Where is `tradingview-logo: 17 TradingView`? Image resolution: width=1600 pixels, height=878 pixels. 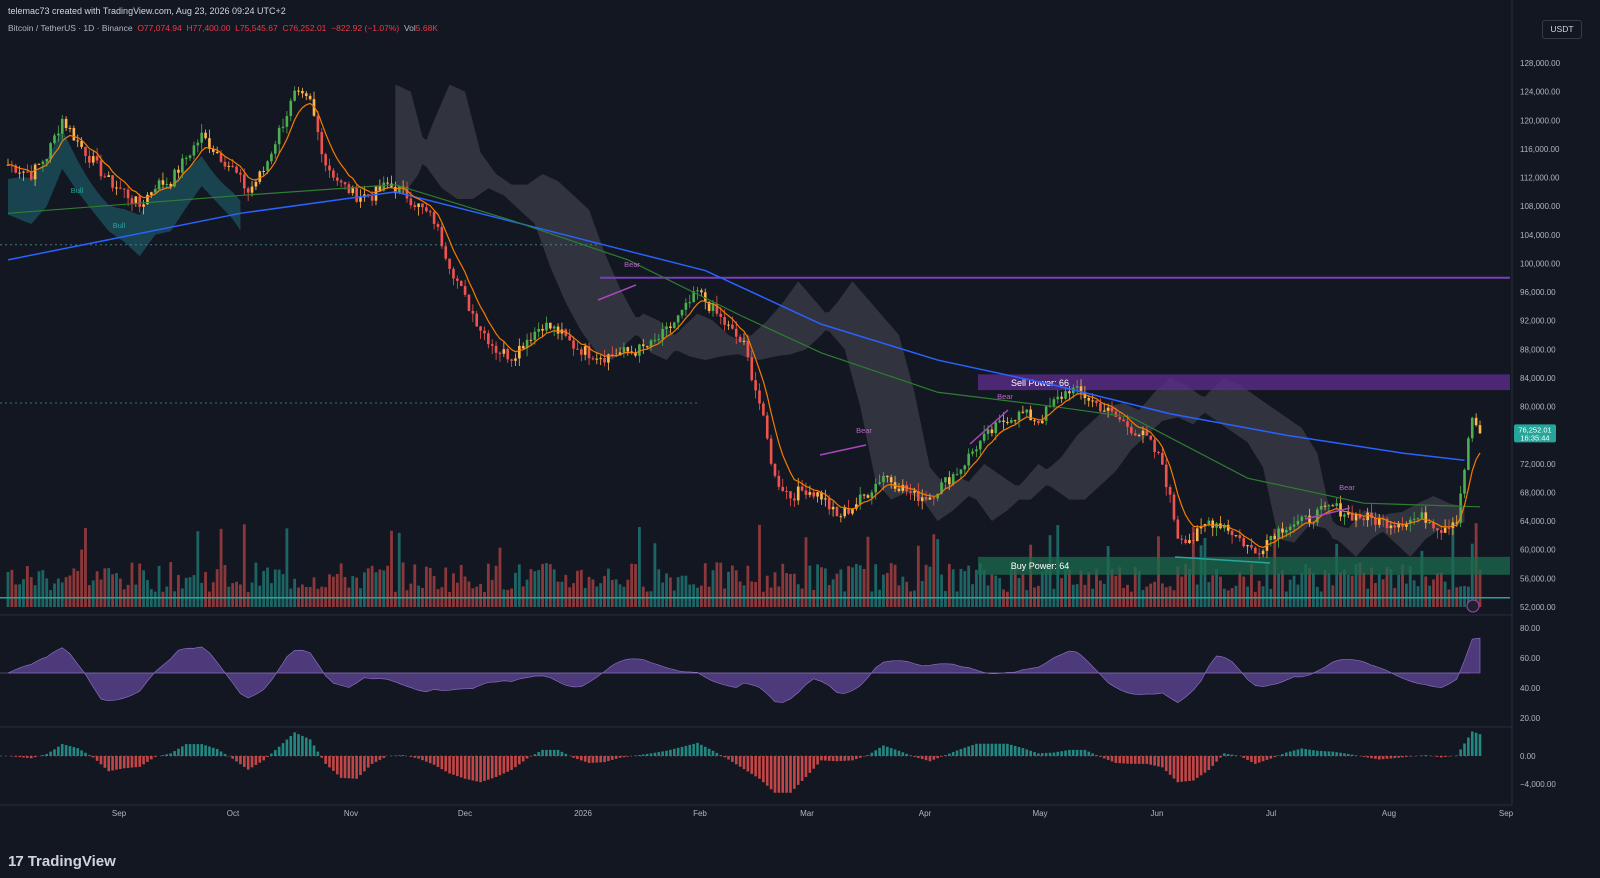
tradingview-logo: 17 TradingView is located at coordinates (62, 861).